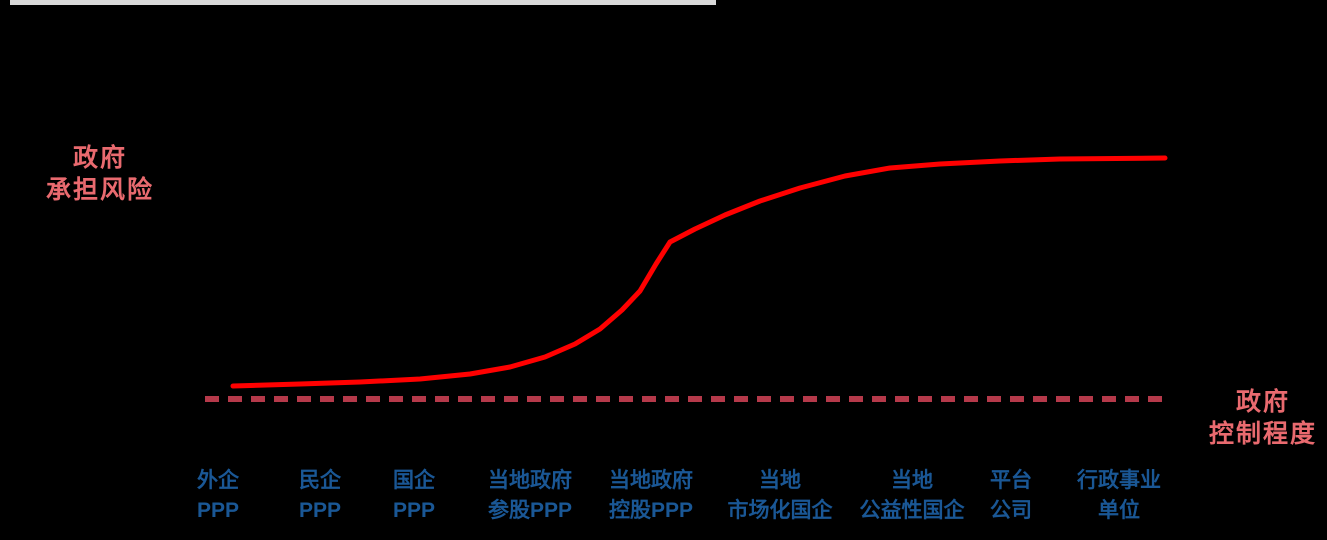 The height and width of the screenshot is (540, 1327). Describe the element at coordinates (912, 496) in the screenshot. I see `category-label-7: 当地 公益性国企` at that location.